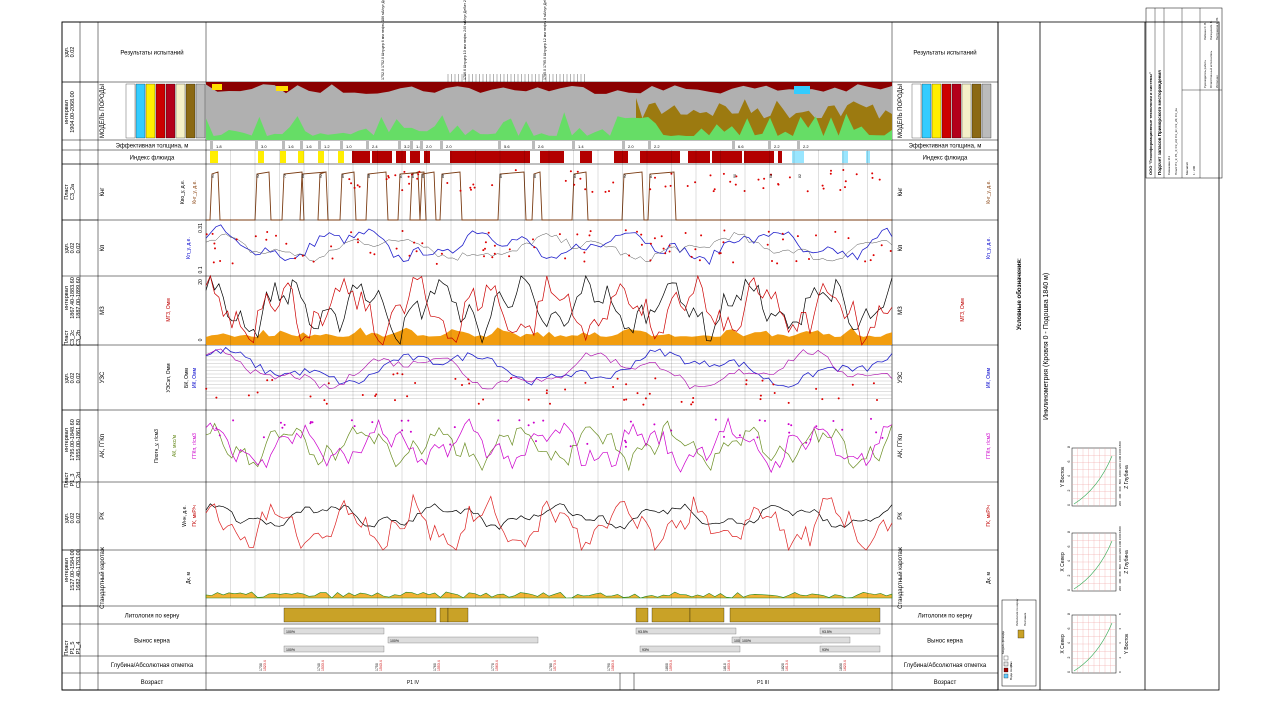 Image resolution: width=1280 pixels, height=725 pixels. Describe the element at coordinates (945, 683) in the screenshot. I see `track-label-right-age: Возраст` at that location.